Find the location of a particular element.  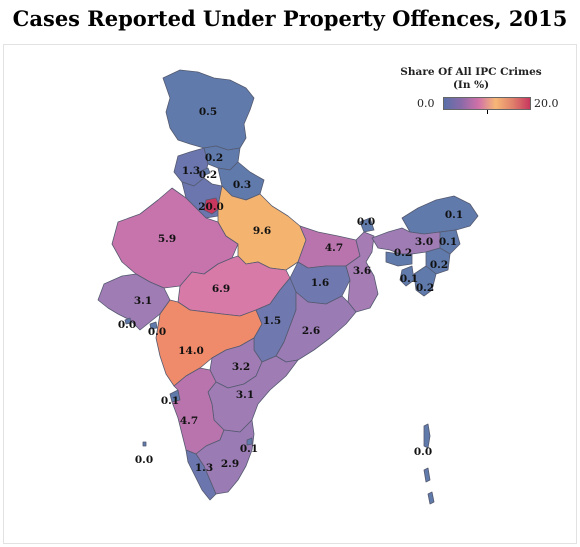

legend-color-scale is located at coordinates (487, 103).